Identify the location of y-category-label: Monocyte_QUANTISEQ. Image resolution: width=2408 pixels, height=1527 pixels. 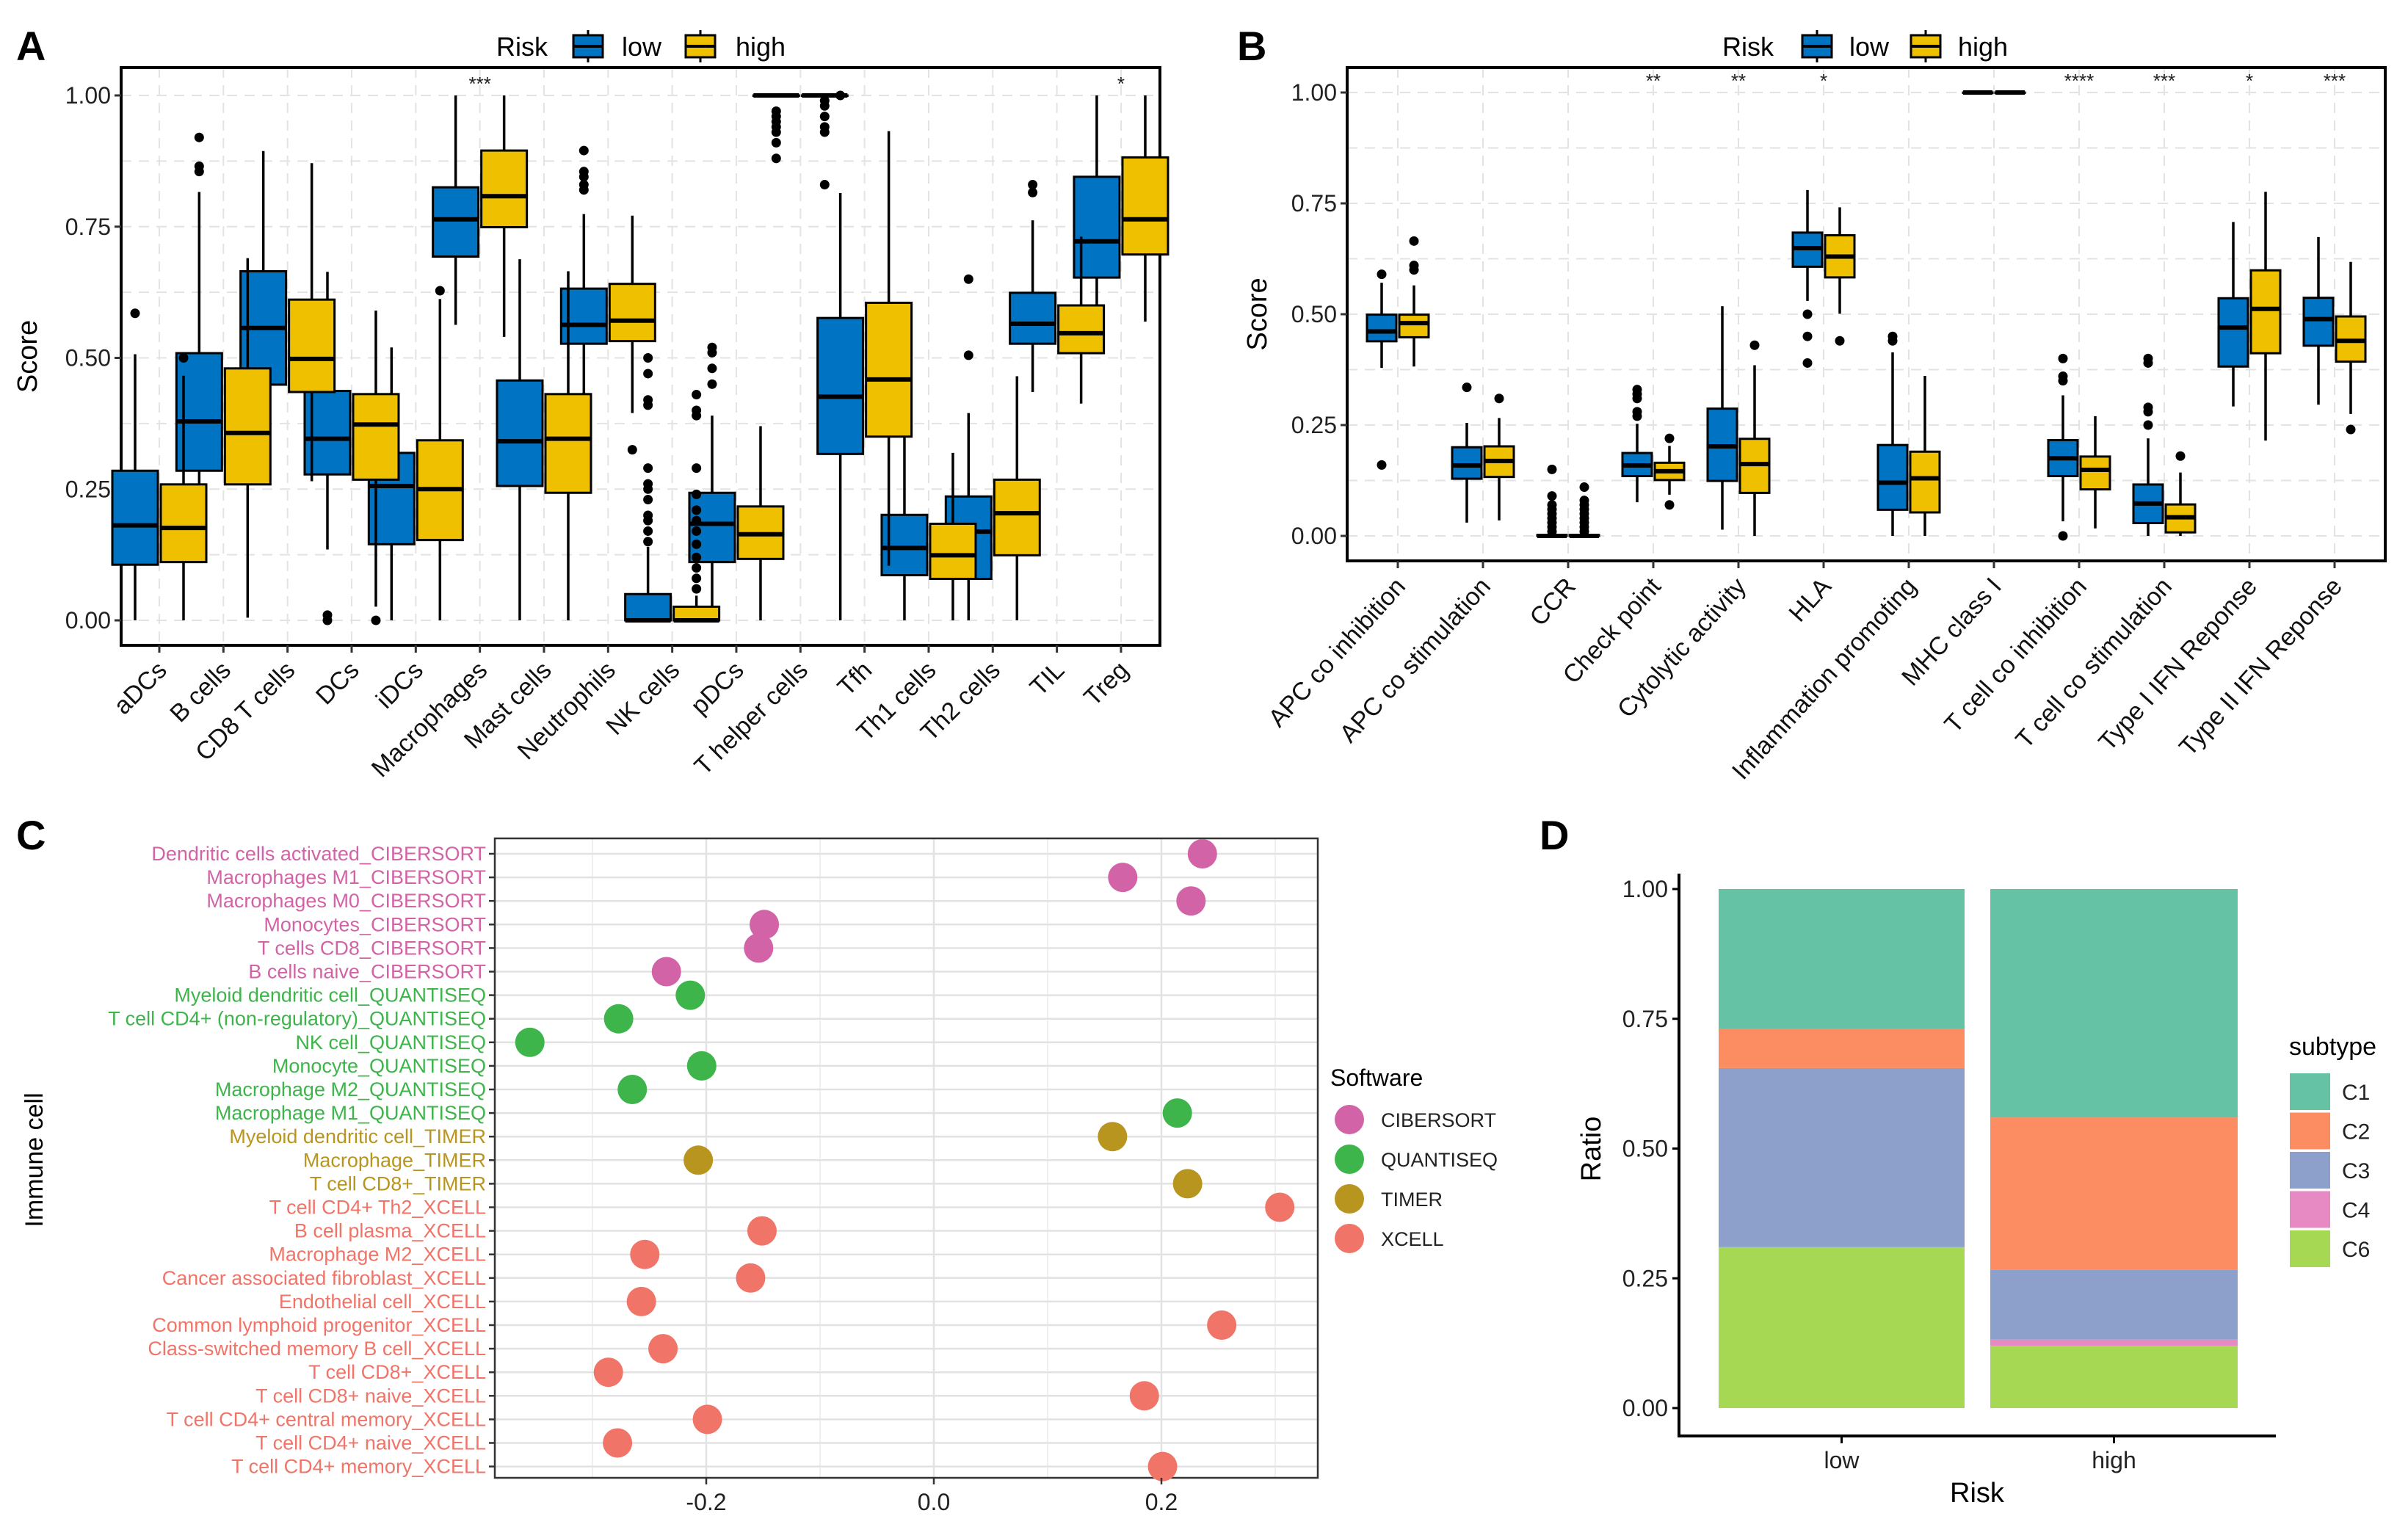
(379, 1066).